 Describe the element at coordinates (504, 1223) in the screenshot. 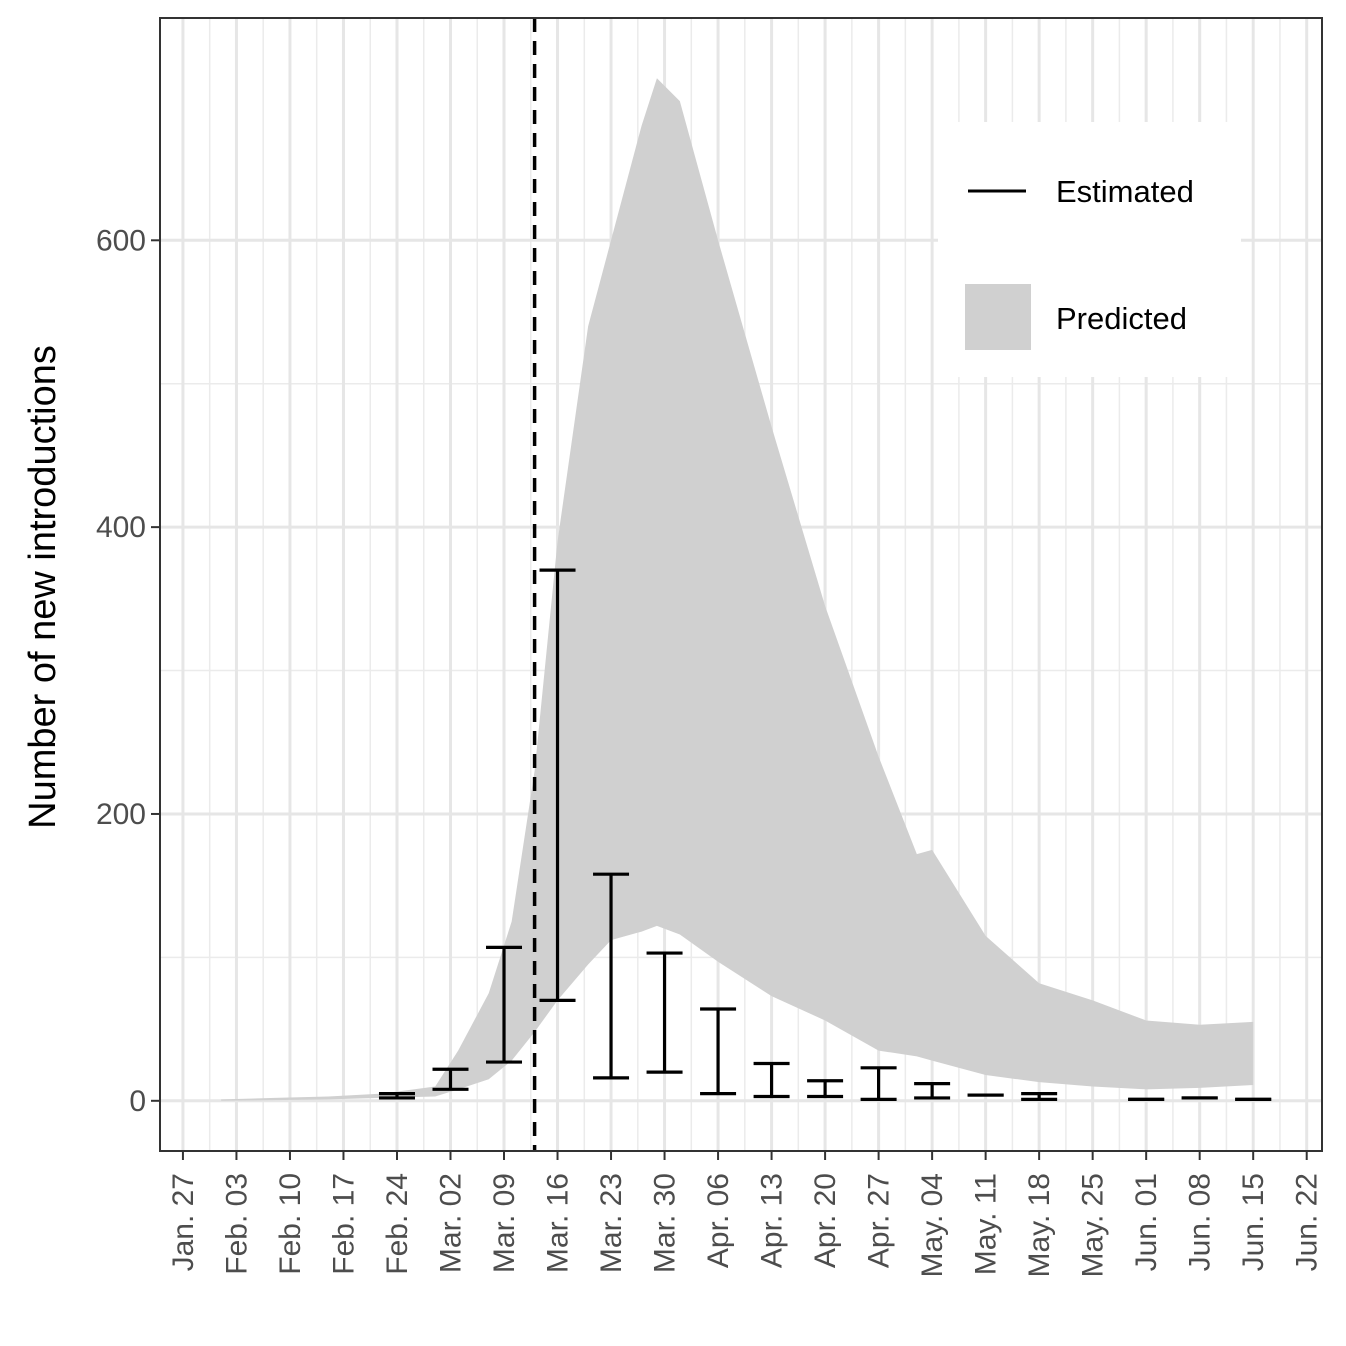

I see `x-tick-label: Mar. 09` at that location.